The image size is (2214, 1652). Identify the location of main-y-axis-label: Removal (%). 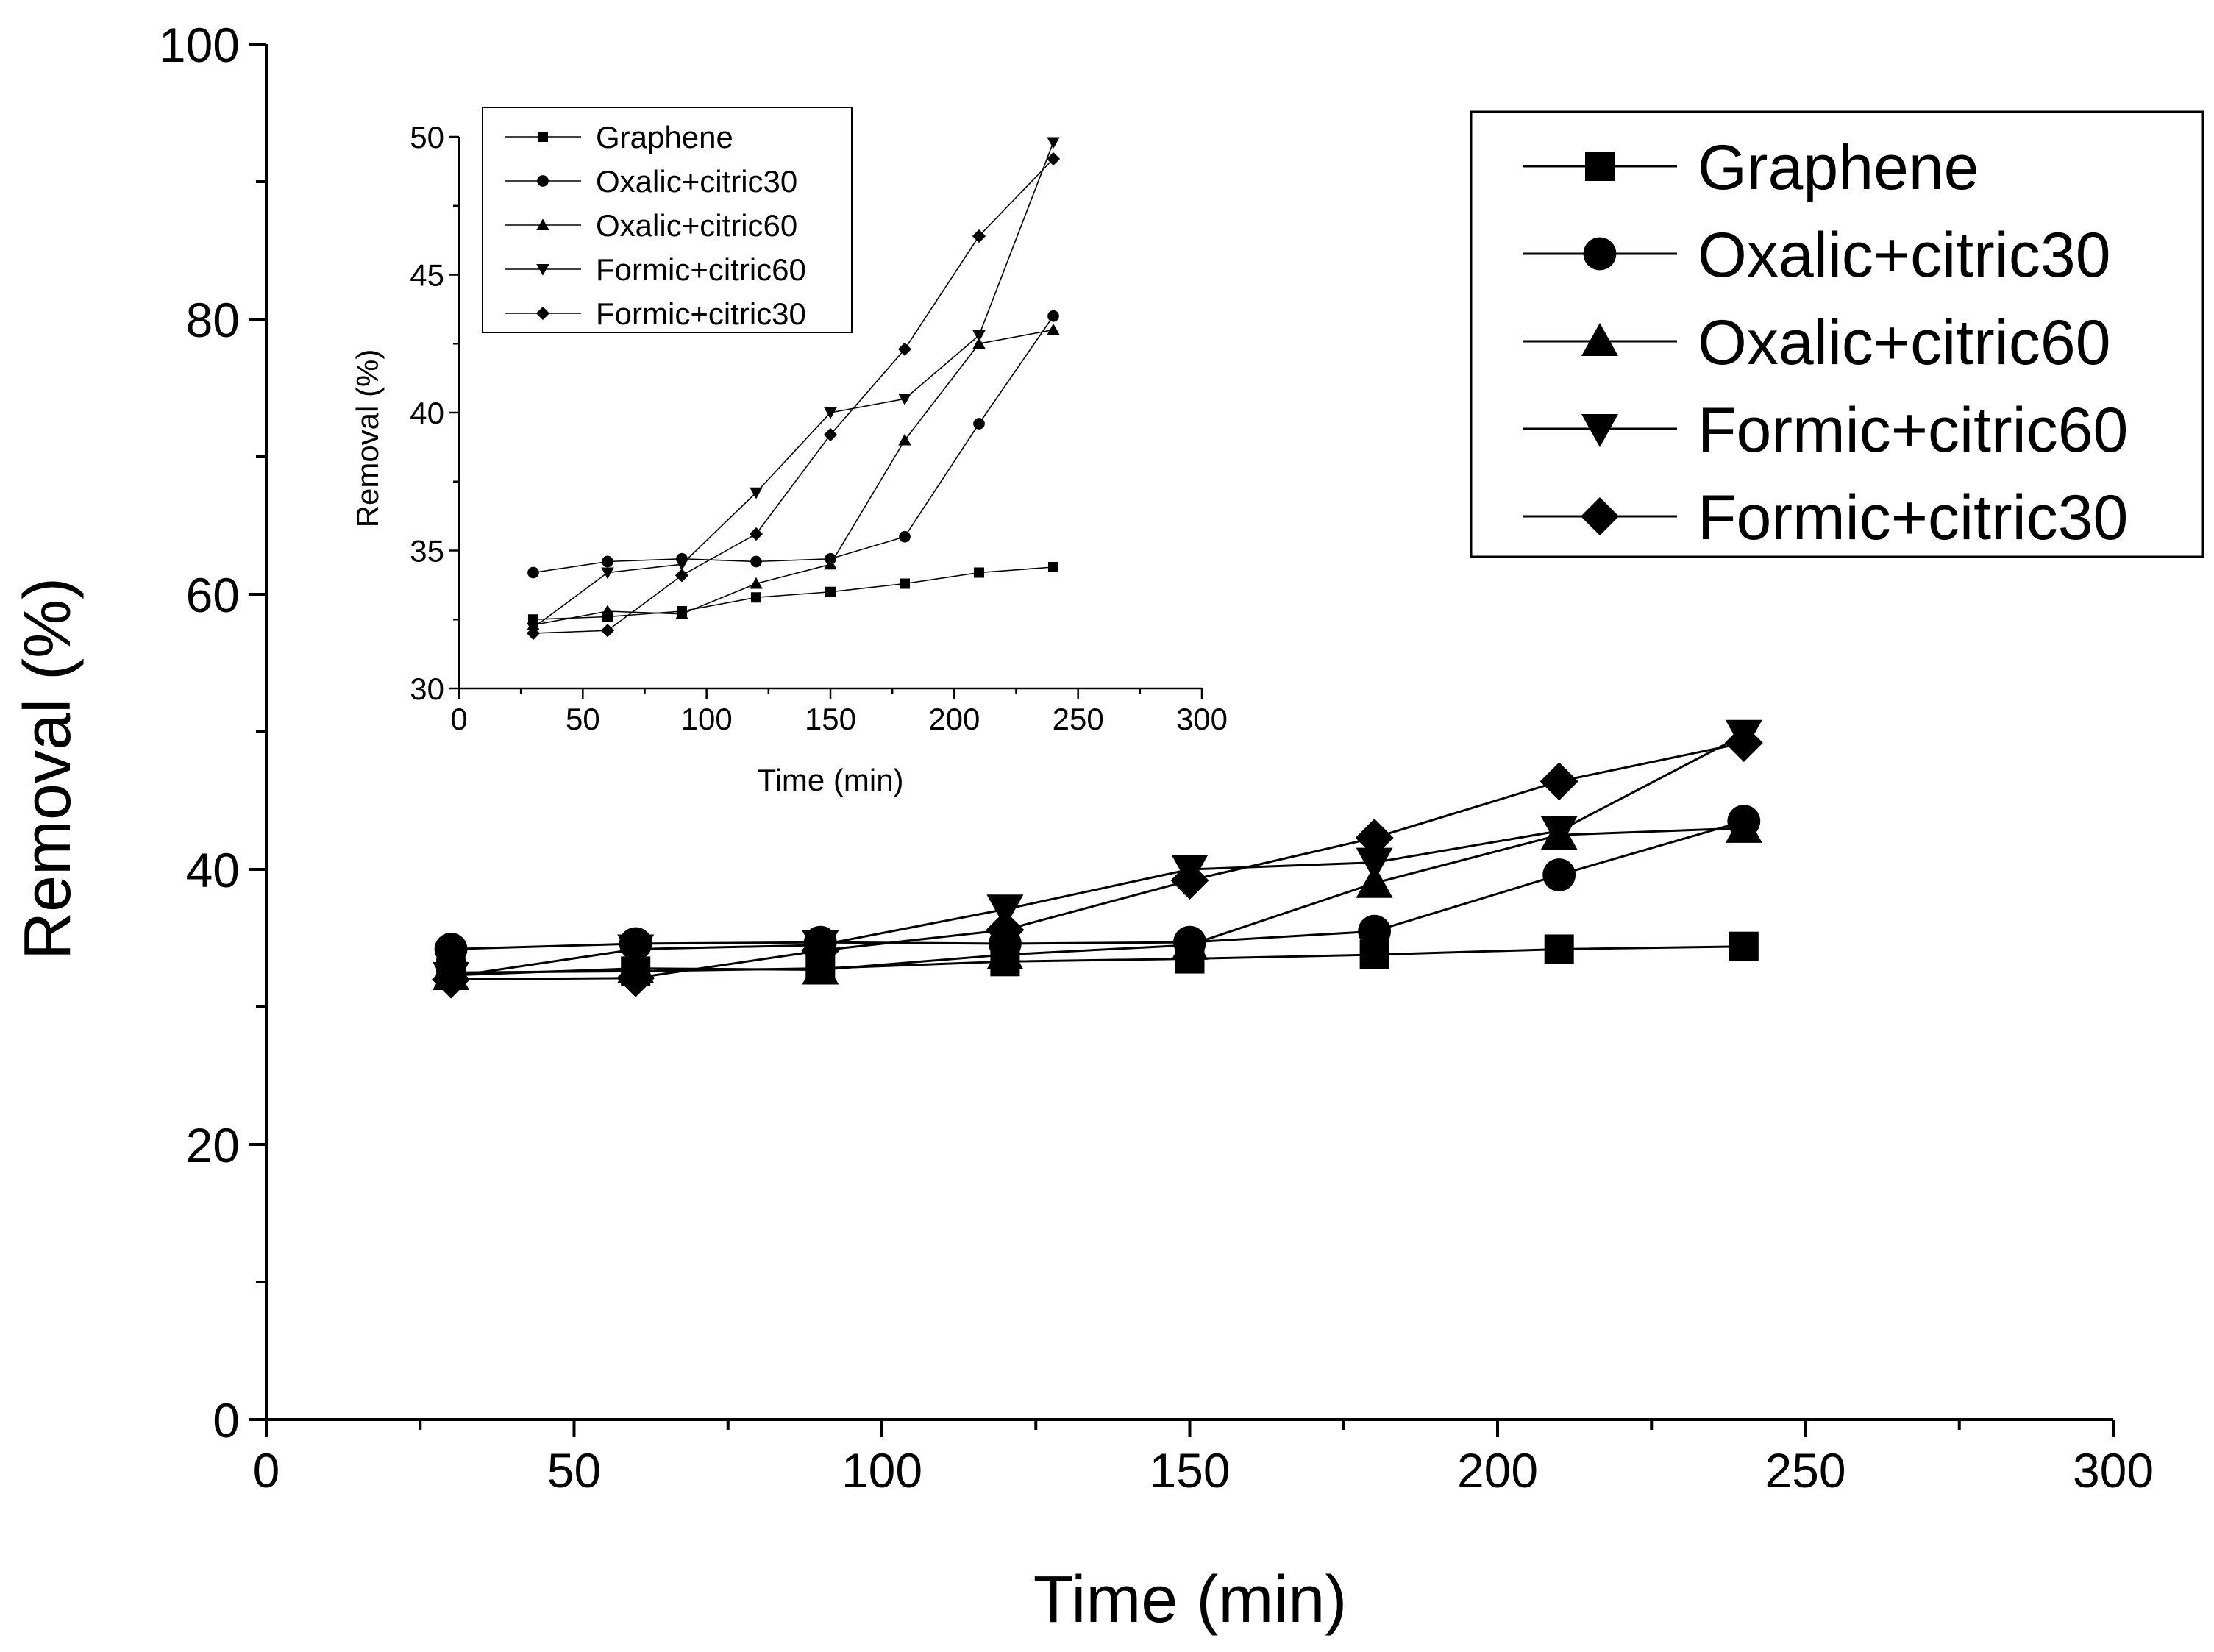
(48, 769).